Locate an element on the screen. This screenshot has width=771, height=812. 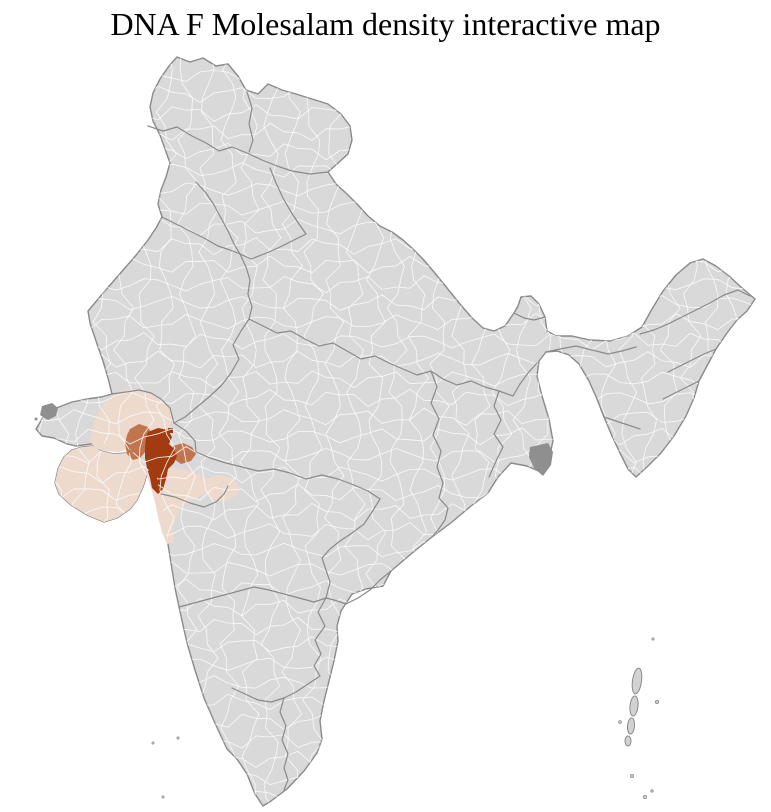
density-districts is located at coordinates (147, 466).